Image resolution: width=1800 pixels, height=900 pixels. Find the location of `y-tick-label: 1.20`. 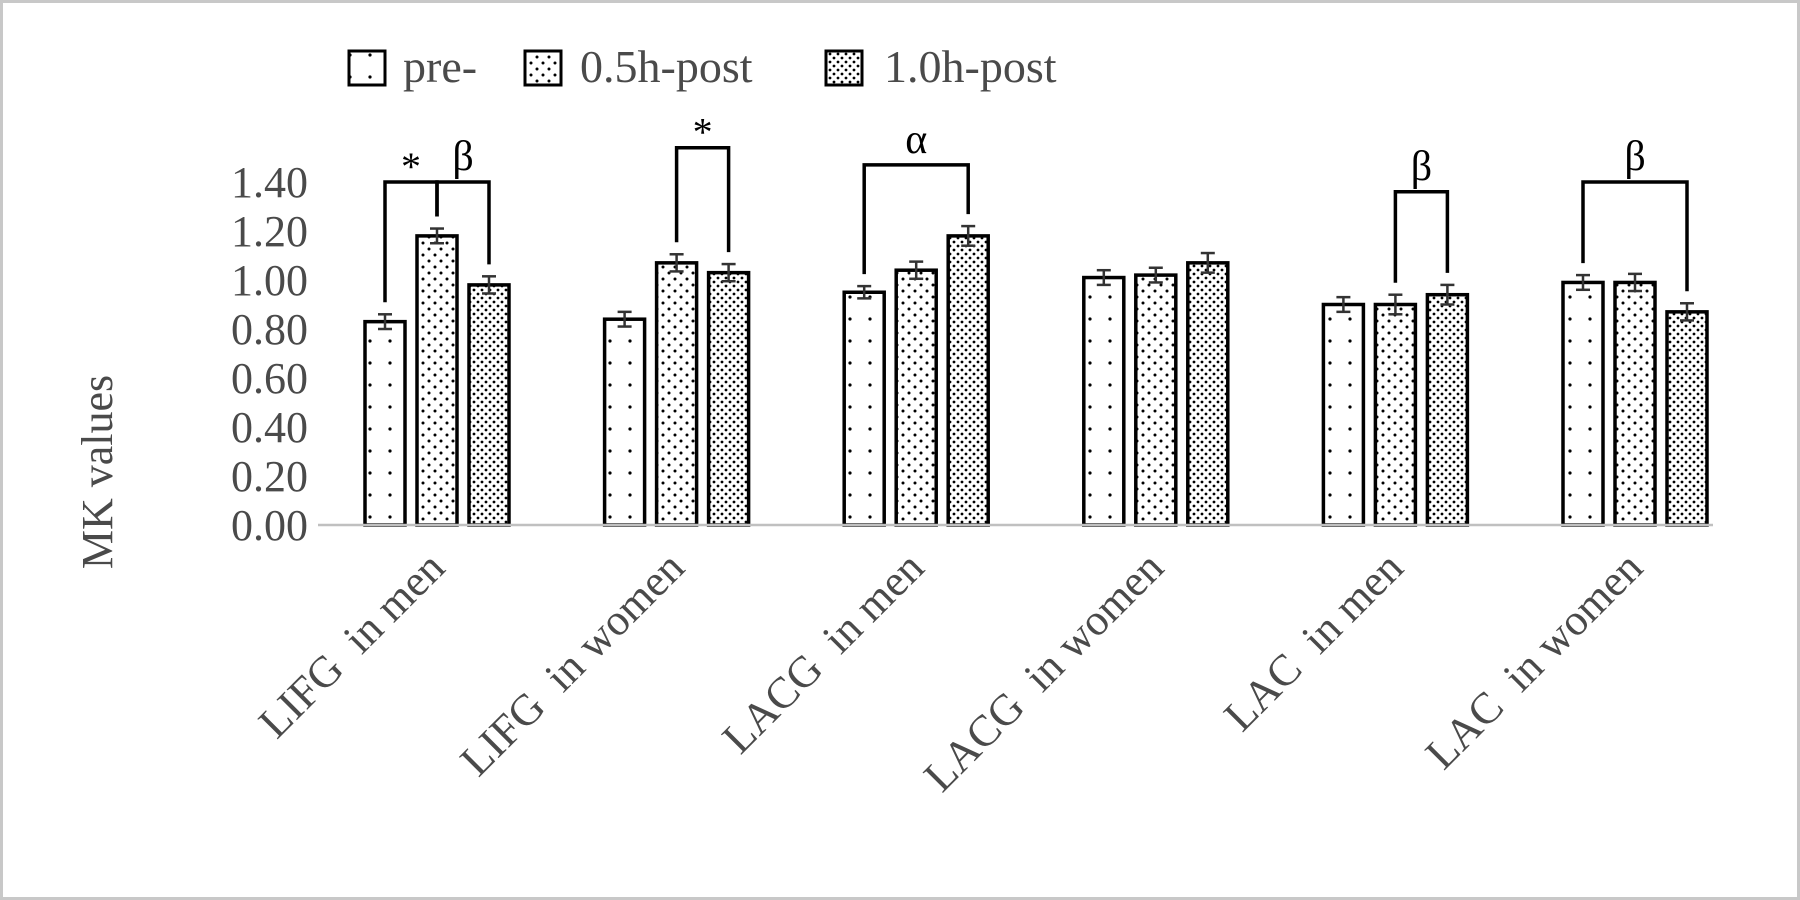

y-tick-label: 1.20 is located at coordinates (269, 231).